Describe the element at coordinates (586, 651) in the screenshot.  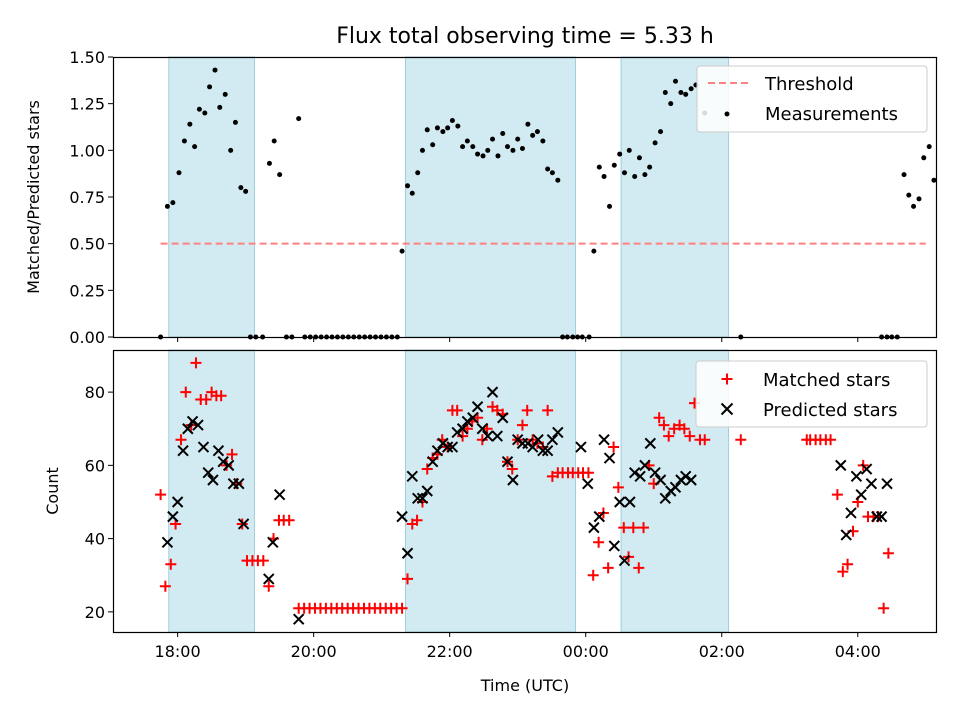
I see `x-tick-label: 00:00` at that location.